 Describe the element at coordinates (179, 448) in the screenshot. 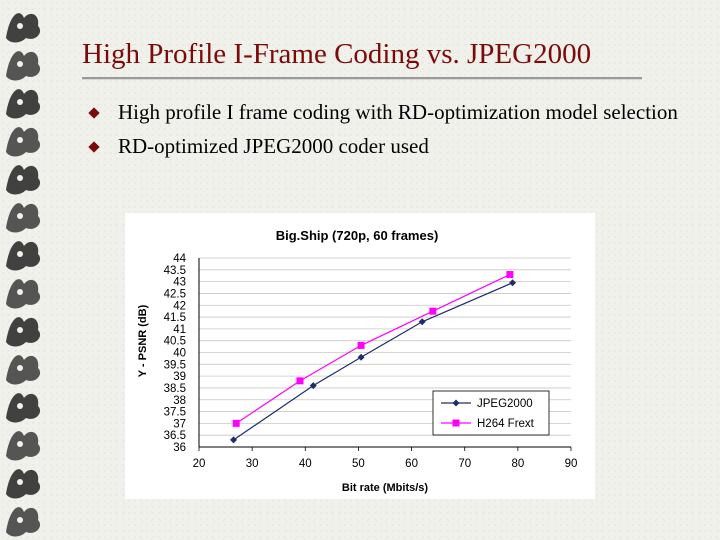

I see `y-tick-label: 36` at that location.